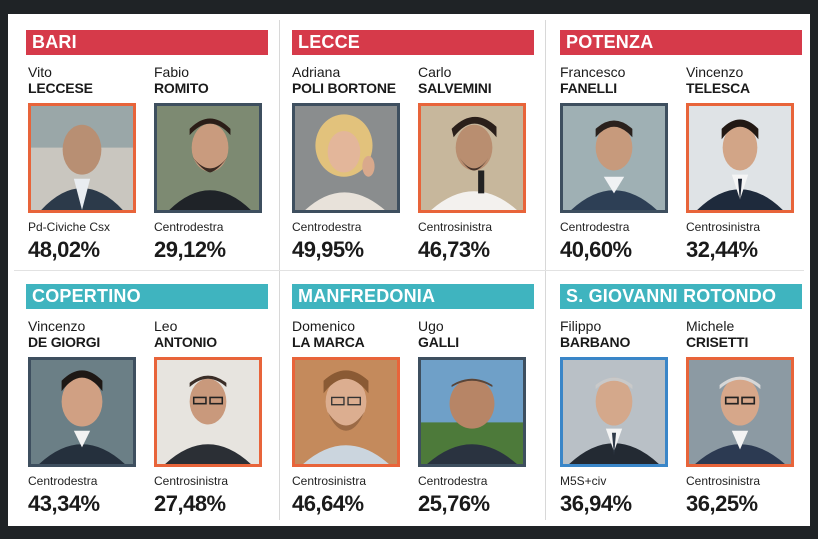  What do you see at coordinates (190, 249) in the screenshot?
I see `candidate-percentage: 29,12%` at bounding box center [190, 249].